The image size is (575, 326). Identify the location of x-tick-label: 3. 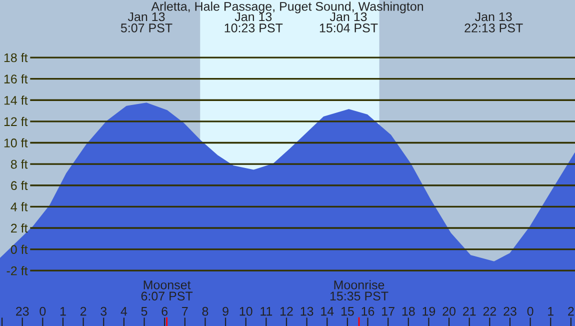
(103, 311).